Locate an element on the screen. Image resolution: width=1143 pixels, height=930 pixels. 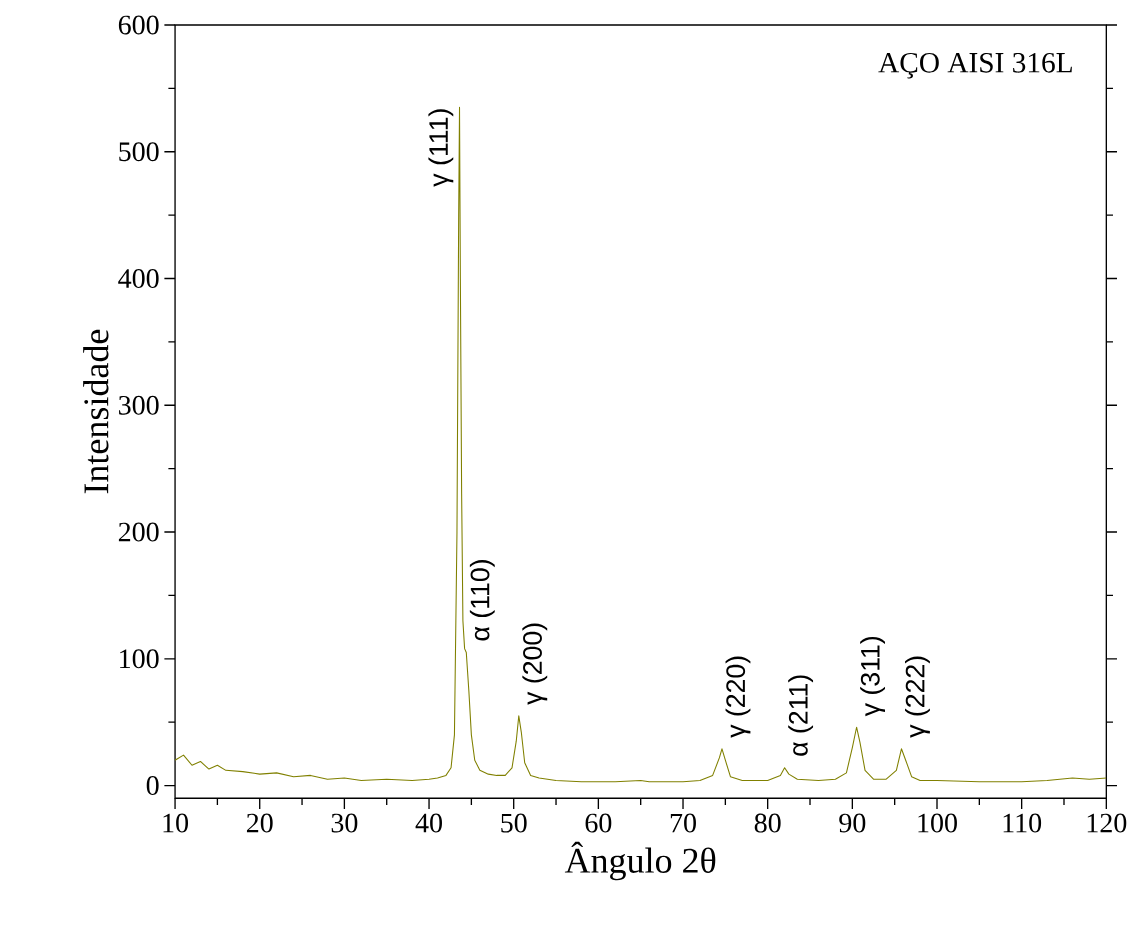
x-tick-label: 70 is located at coordinates (683, 823).